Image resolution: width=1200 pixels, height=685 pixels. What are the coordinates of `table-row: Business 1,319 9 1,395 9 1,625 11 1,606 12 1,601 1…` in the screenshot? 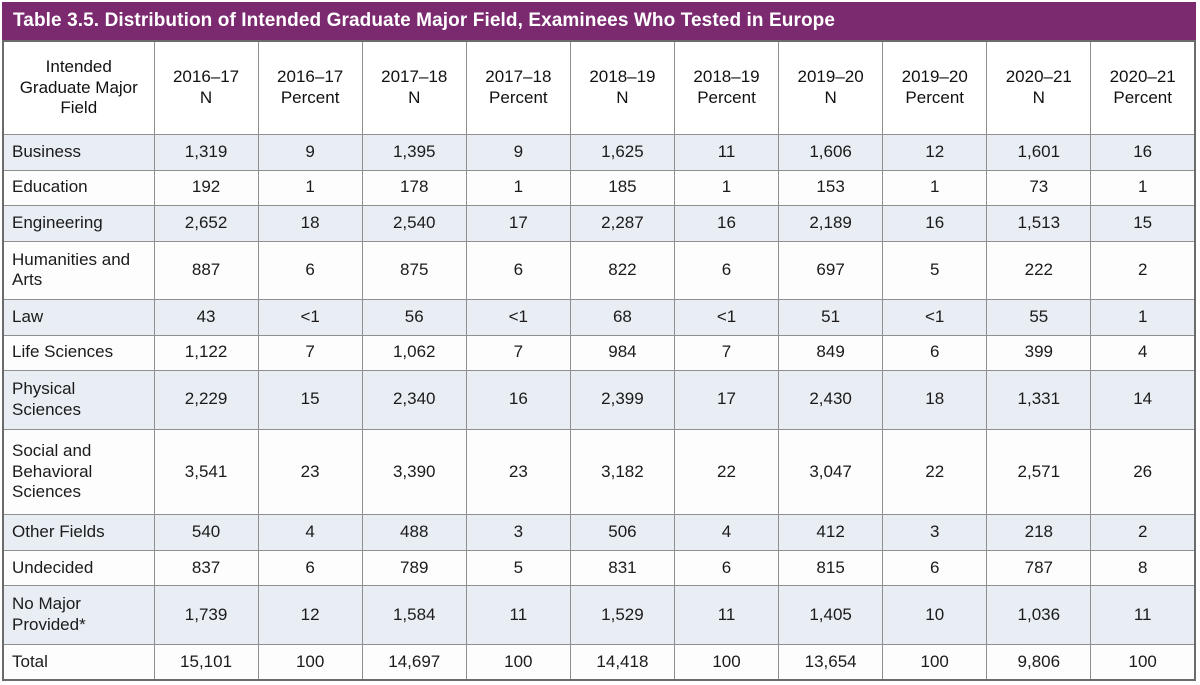 It's located at (599, 152).